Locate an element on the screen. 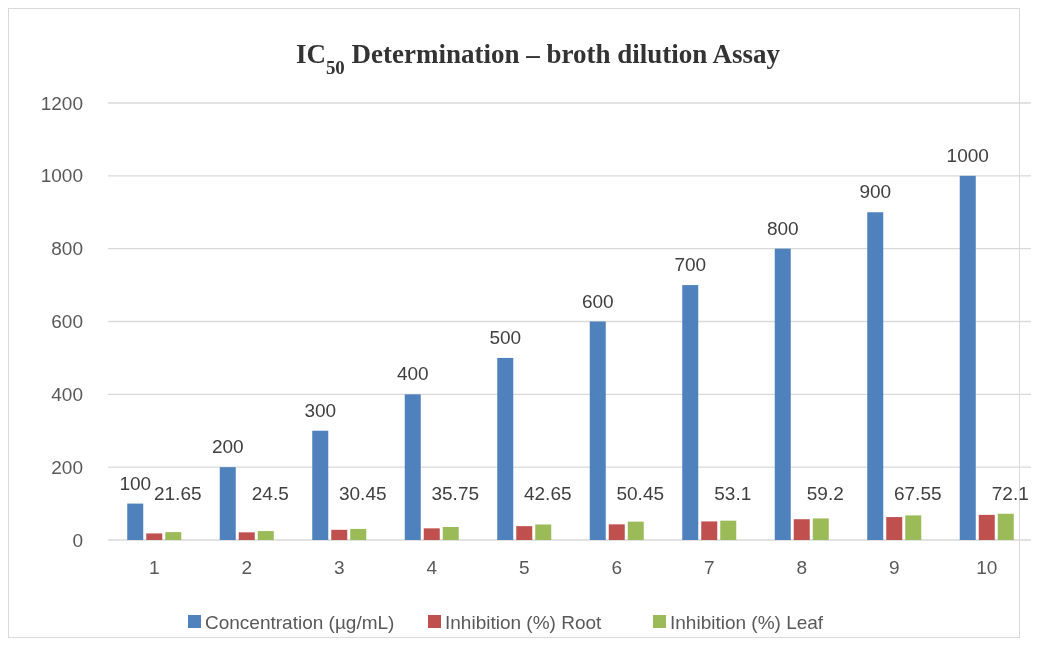 The width and height of the screenshot is (1039, 650). y-tick-label: 200 is located at coordinates (67, 467).